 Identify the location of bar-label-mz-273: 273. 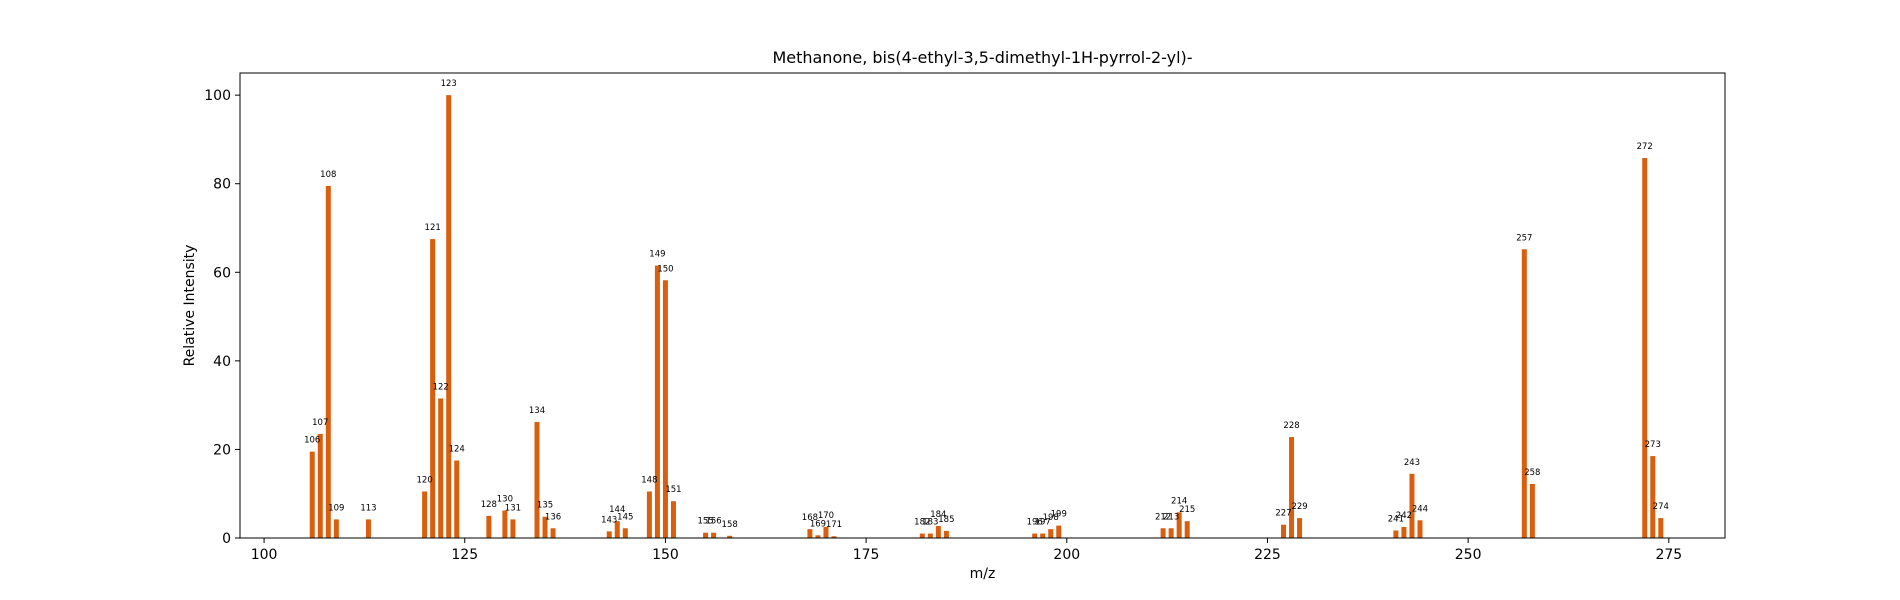
(1653, 445).